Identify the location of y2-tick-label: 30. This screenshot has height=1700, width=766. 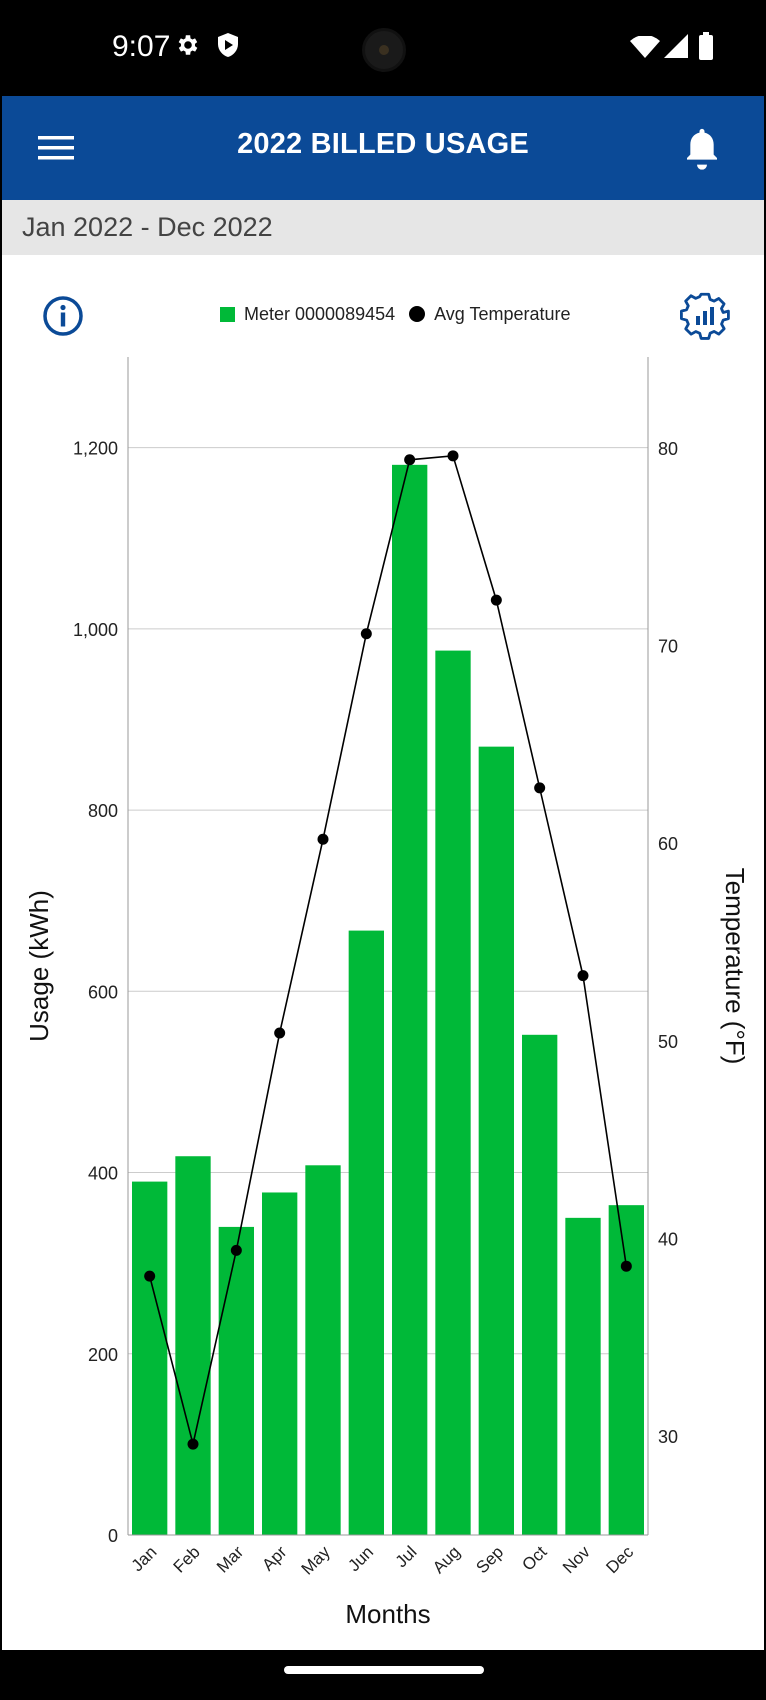
(668, 1437).